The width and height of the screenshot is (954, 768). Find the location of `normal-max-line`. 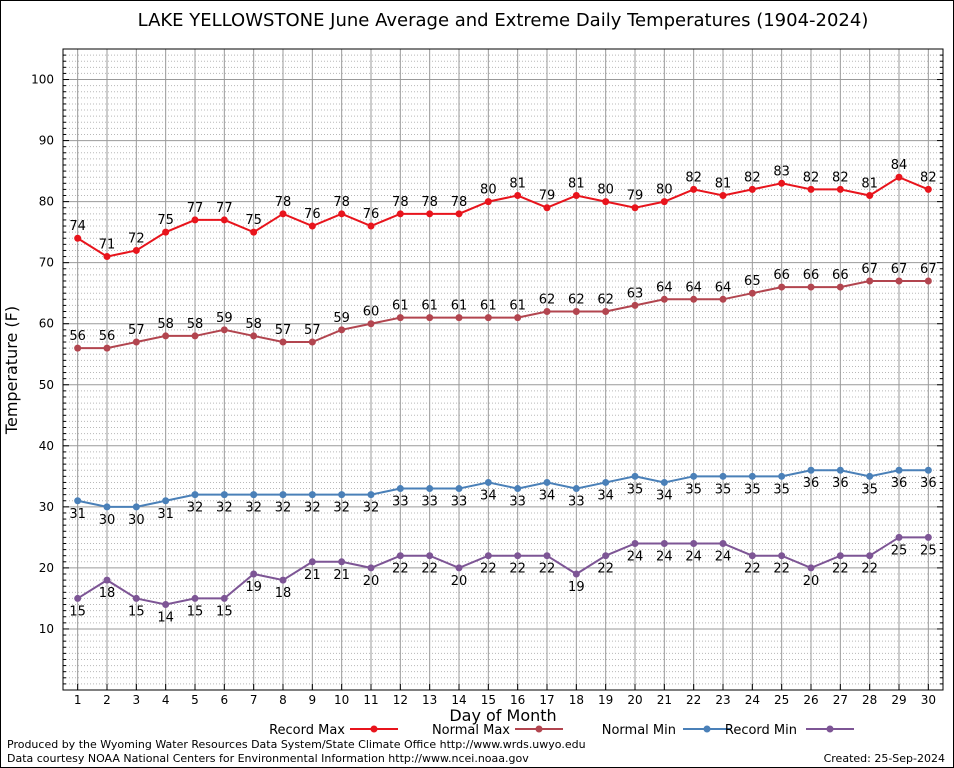

normal-max-line is located at coordinates (503, 314).